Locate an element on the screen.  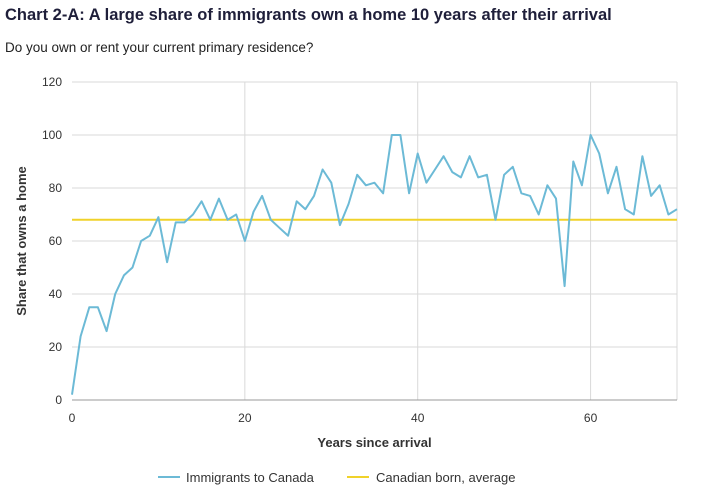
legend-label-immigrants: Immigrants to Canada is located at coordinates (250, 477).